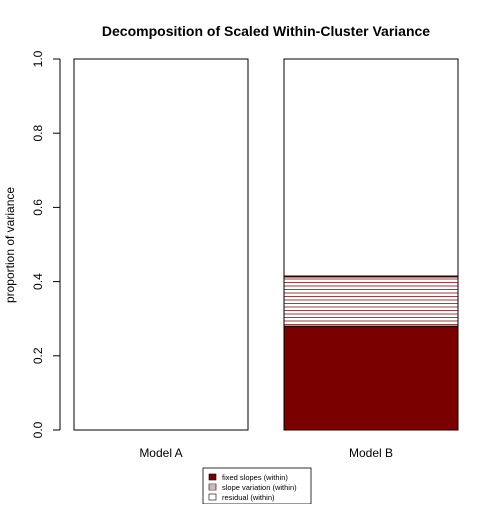  Describe the element at coordinates (38, 207) in the screenshot. I see `y-tick-label: 0.6` at that location.